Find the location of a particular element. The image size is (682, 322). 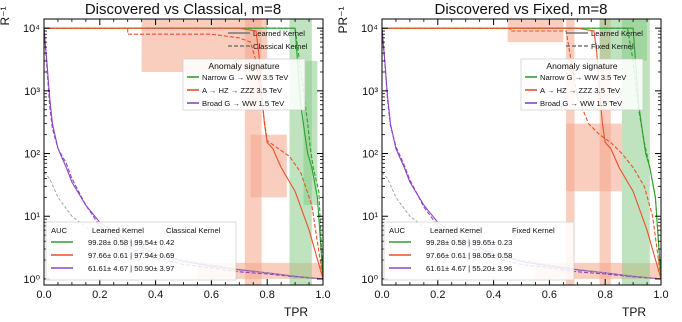

auc-row-green: 99.28± 0.58 | 99.65± 0.23 is located at coordinates (469, 242).